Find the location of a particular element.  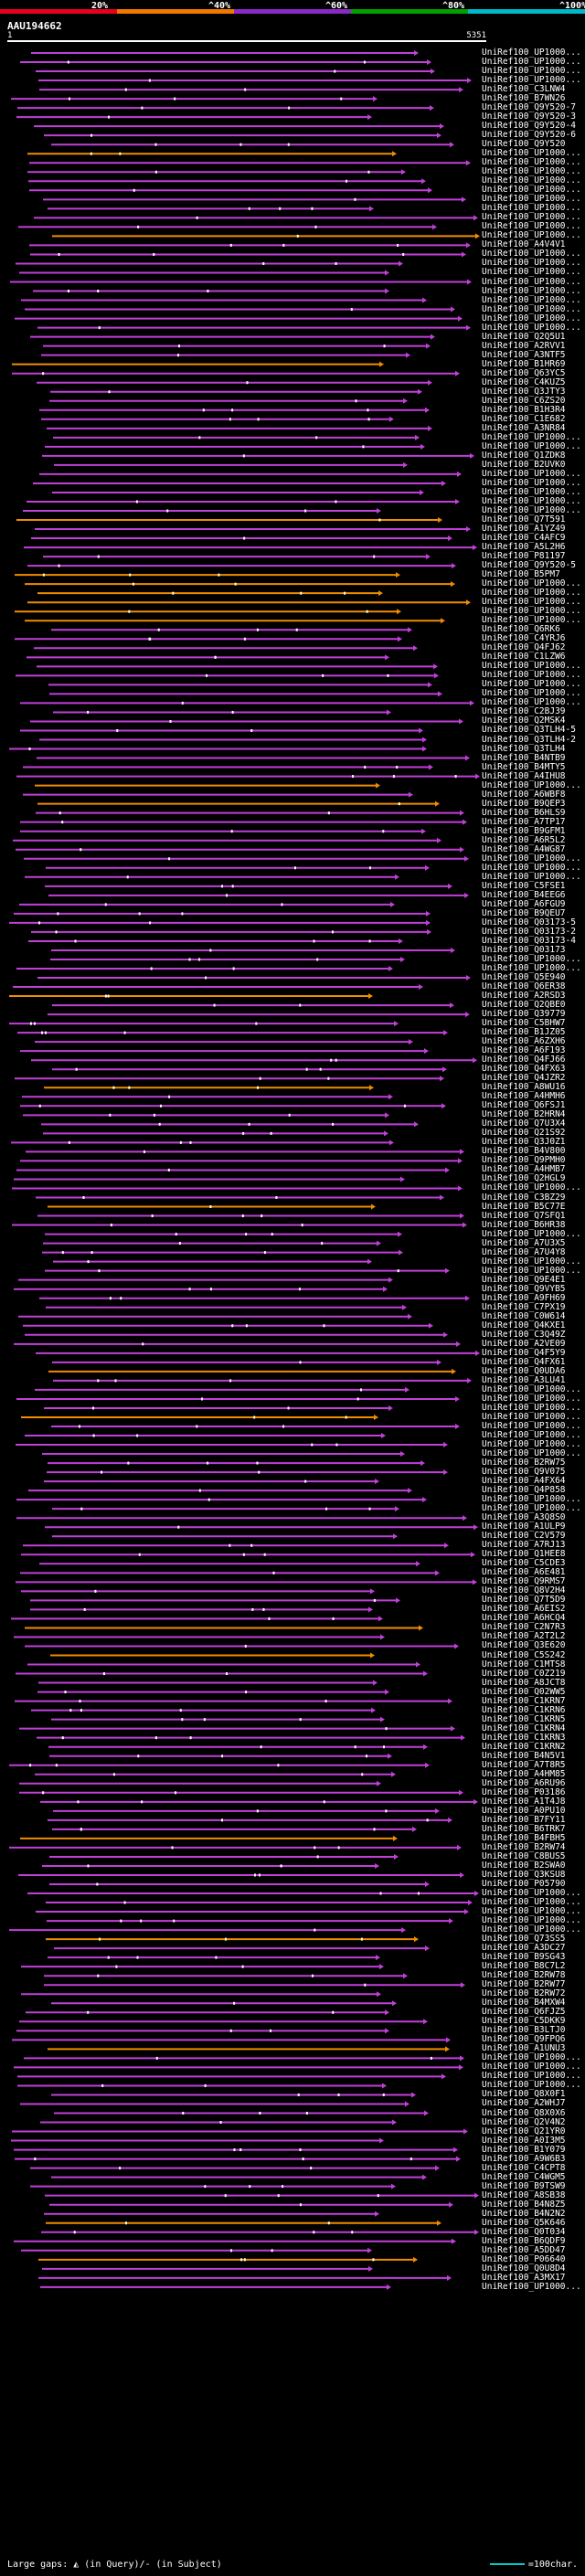

hit-label: UniRef100_A2VE09 is located at coordinates (524, 1343).